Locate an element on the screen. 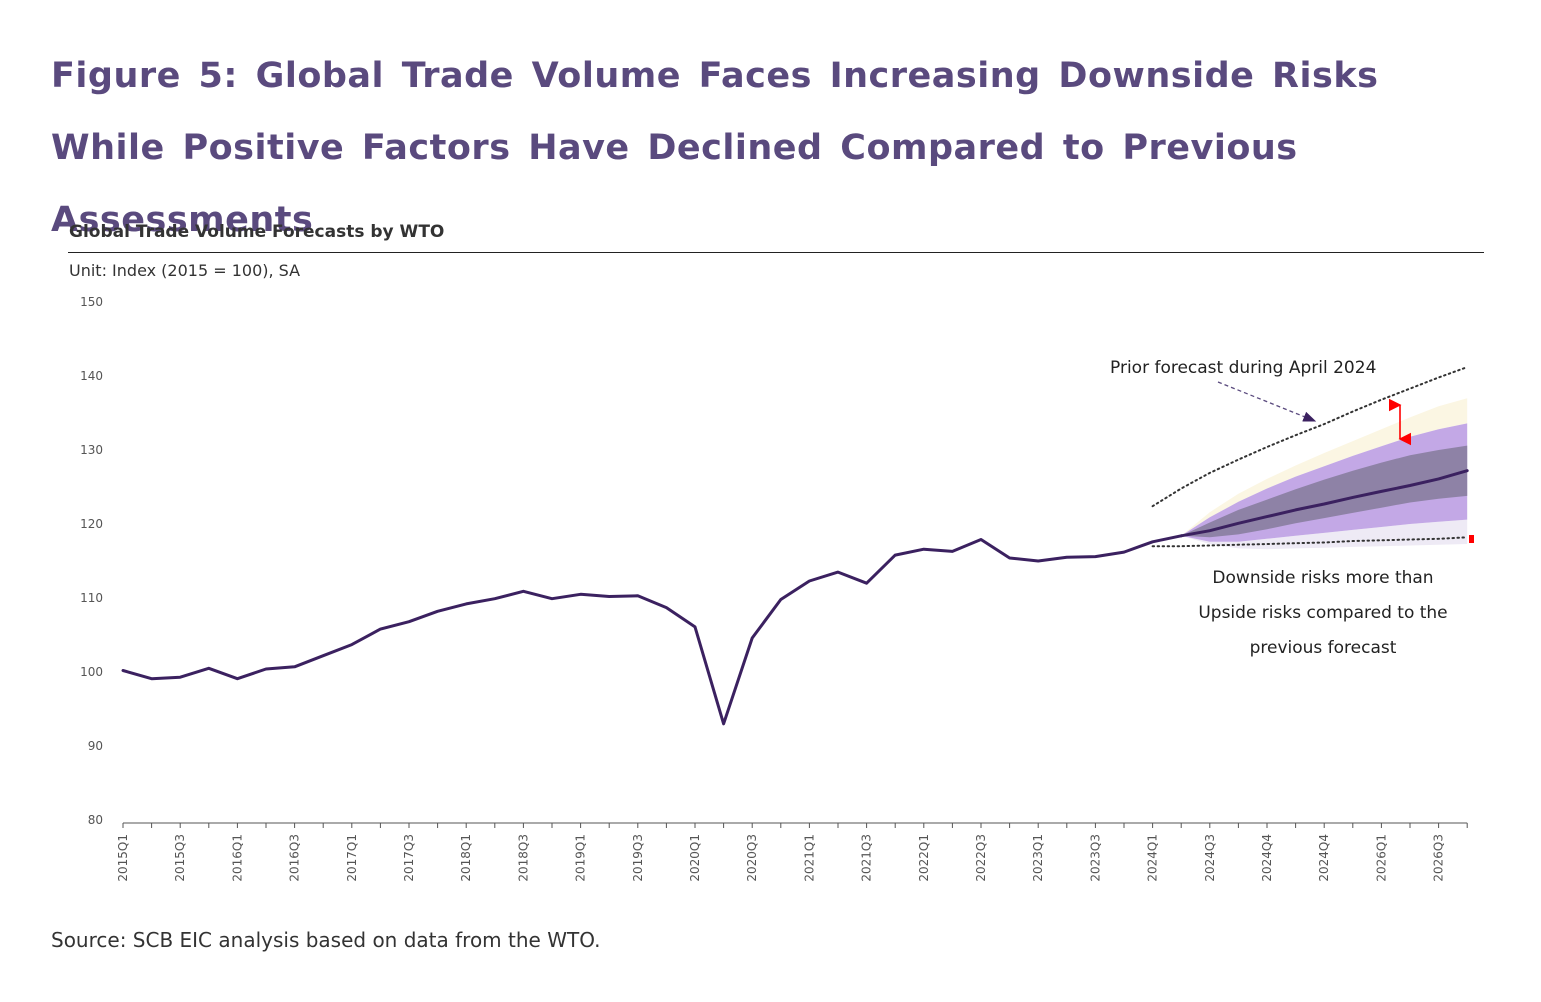  x-tick-label: 2023Q3 is located at coordinates (1095, 858).